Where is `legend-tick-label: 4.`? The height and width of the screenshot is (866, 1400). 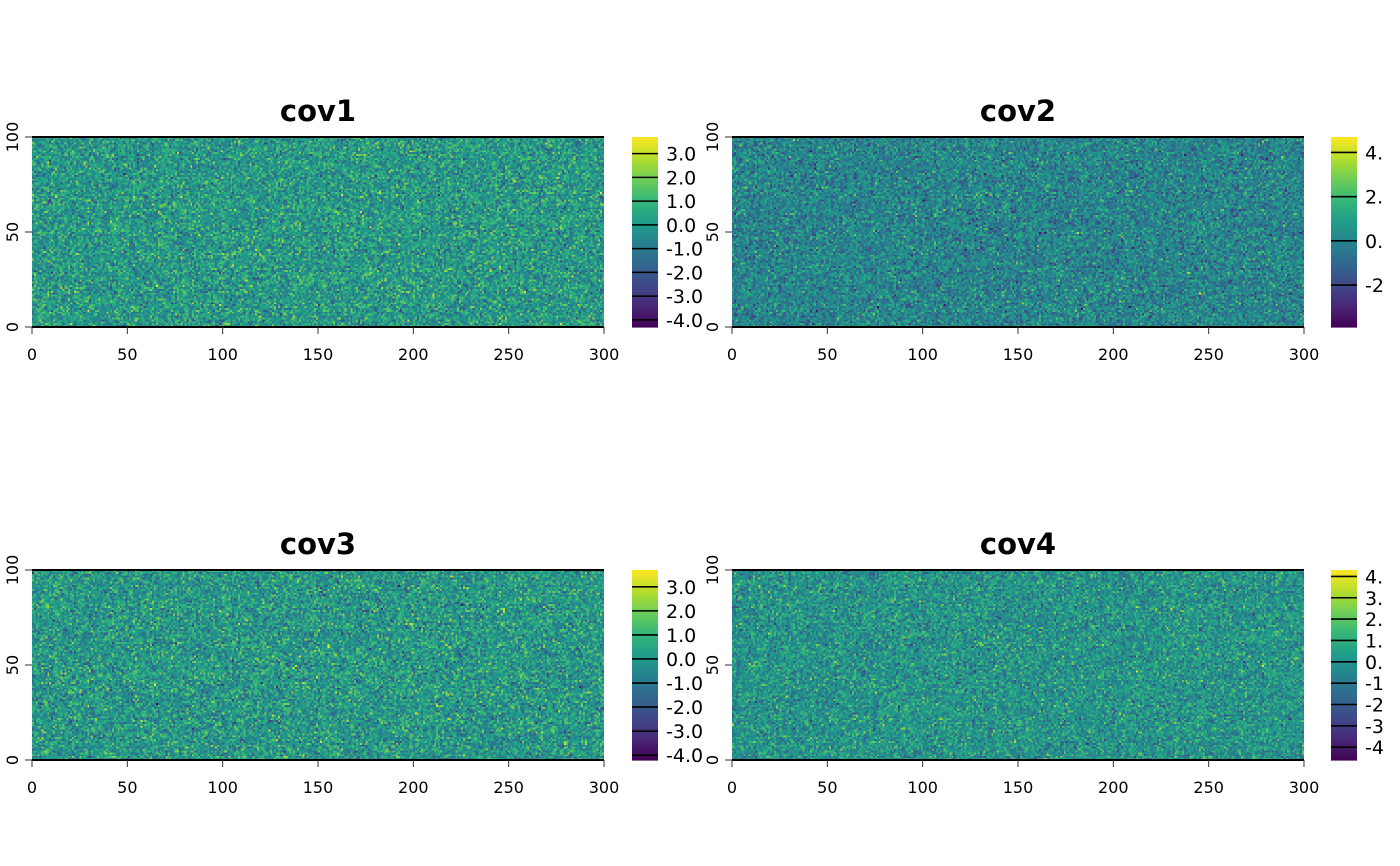 legend-tick-label: 4. is located at coordinates (1374, 153).